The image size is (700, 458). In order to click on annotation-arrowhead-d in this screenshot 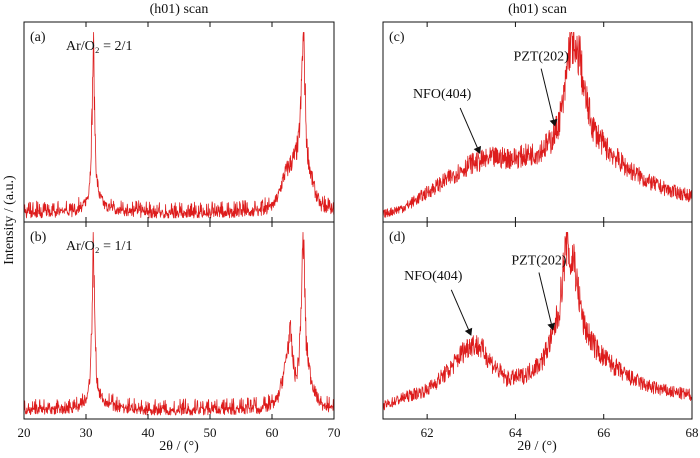, I will do `click(468, 331)`.